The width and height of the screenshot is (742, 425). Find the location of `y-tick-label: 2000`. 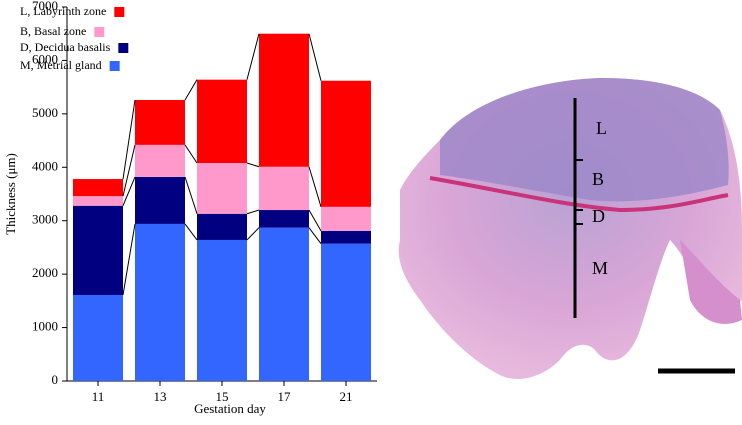

y-tick-label: 2000 is located at coordinates (45, 272).